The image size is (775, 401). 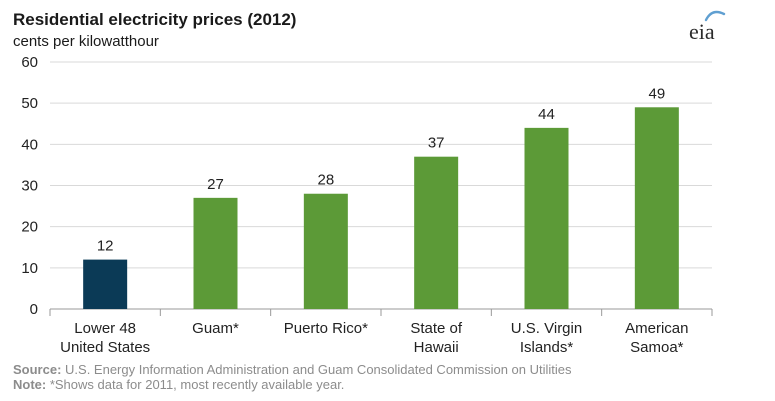 What do you see at coordinates (29, 144) in the screenshot?
I see `y-tick-label: 40` at bounding box center [29, 144].